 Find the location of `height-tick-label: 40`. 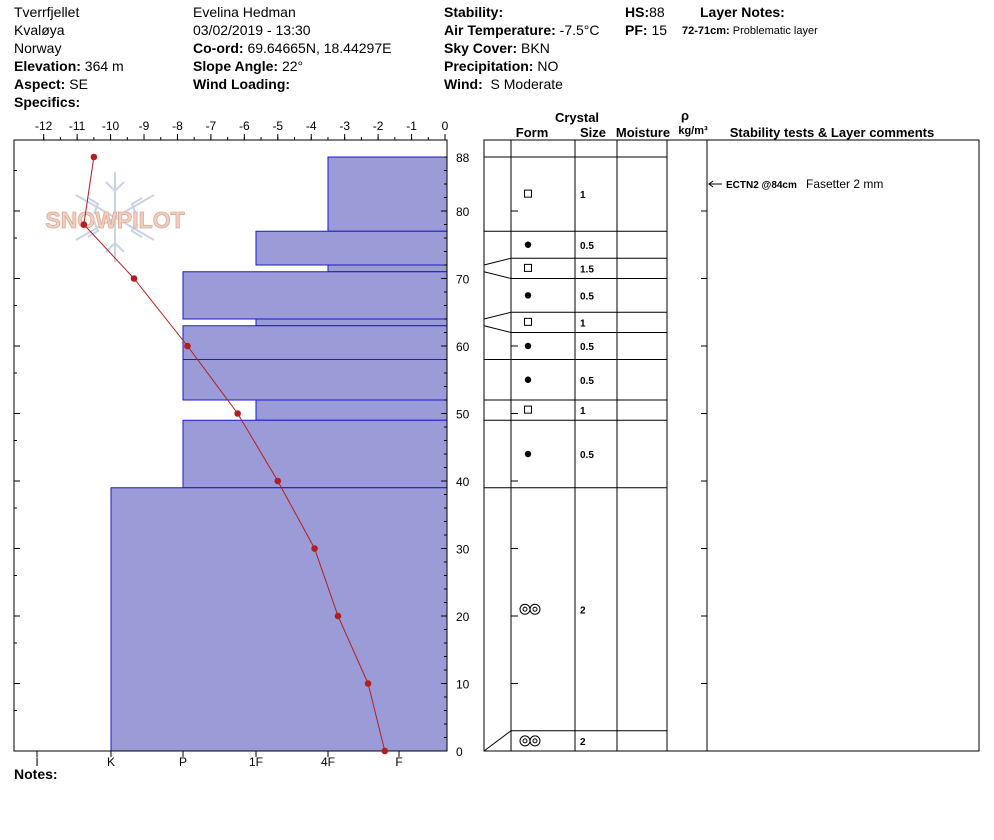

height-tick-label: 40 is located at coordinates (463, 482).